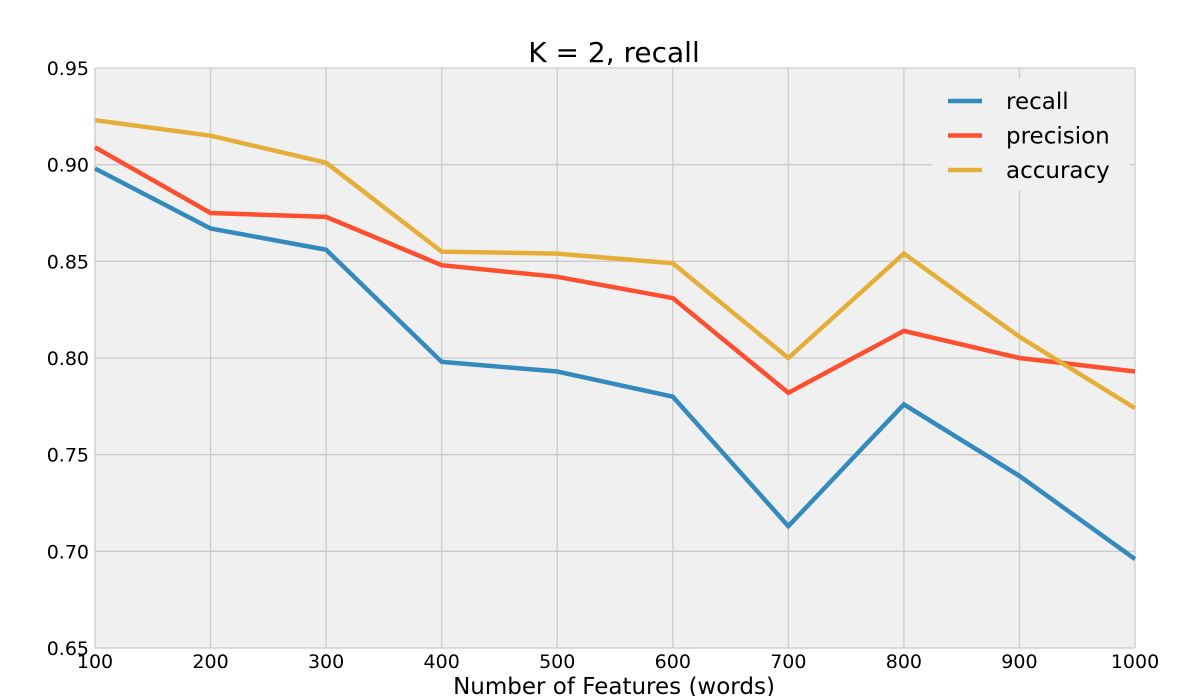  I want to click on x-tick-label: 800, so click(904, 662).